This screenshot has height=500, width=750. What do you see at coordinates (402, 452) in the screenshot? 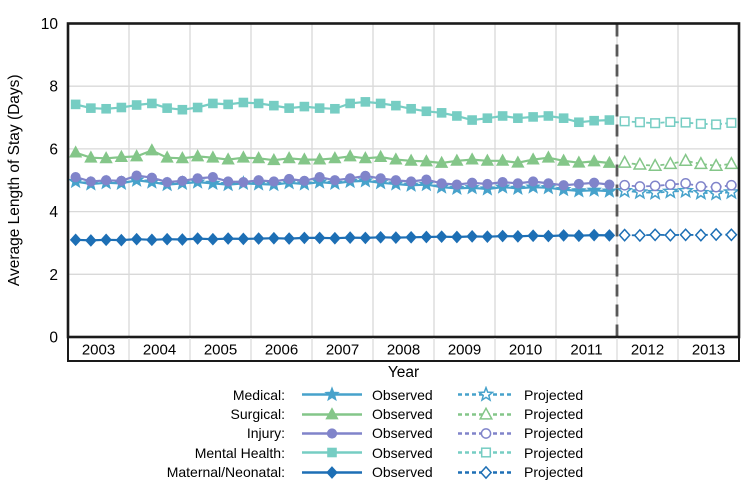
I see `legend-observed-label: Observed` at bounding box center [402, 452].